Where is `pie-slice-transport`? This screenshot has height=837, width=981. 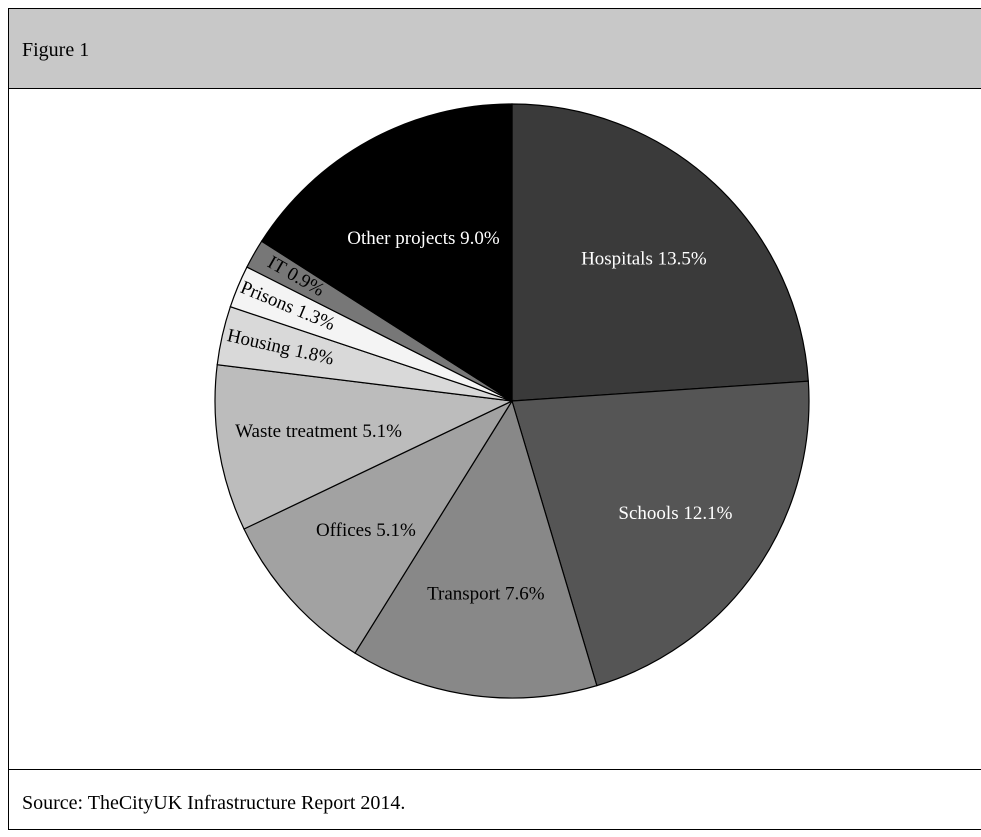
pie-slice-transport is located at coordinates (476, 549).